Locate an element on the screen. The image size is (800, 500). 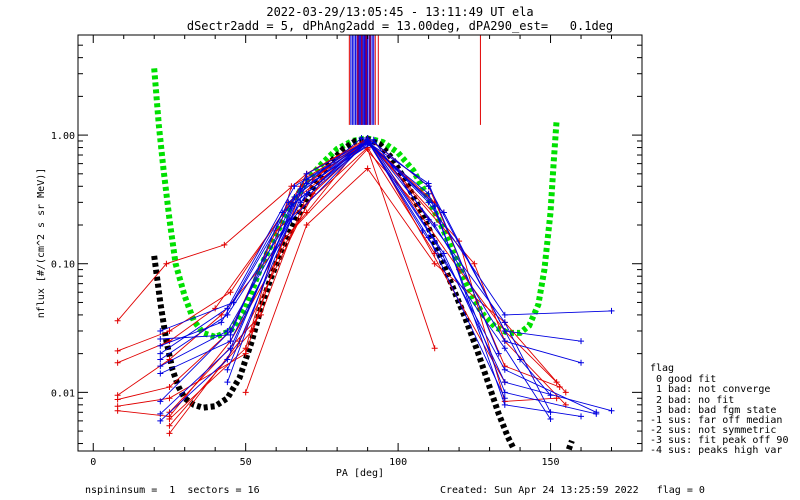
x-tick-label: 100 is located at coordinates (398, 462).